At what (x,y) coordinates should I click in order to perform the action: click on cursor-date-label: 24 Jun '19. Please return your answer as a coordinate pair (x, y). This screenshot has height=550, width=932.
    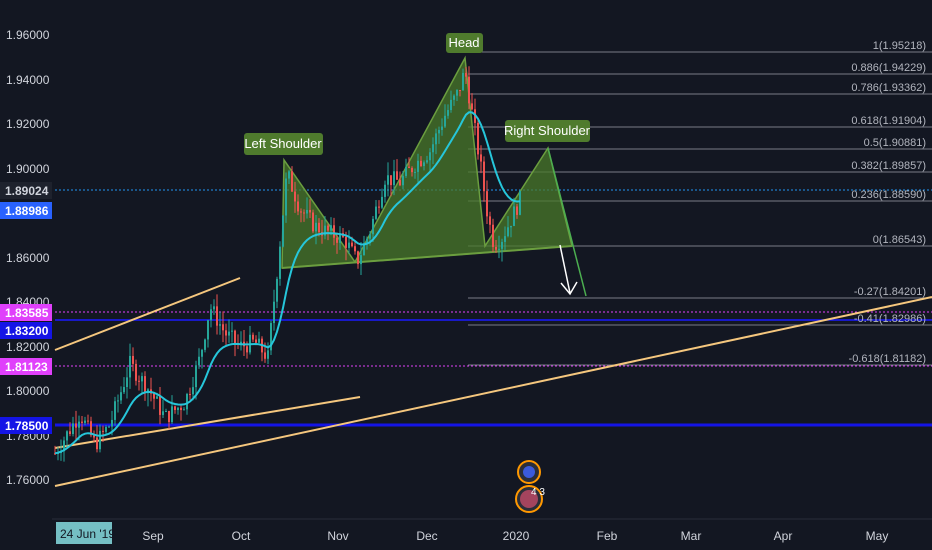
    Looking at the image, I should click on (87, 534).